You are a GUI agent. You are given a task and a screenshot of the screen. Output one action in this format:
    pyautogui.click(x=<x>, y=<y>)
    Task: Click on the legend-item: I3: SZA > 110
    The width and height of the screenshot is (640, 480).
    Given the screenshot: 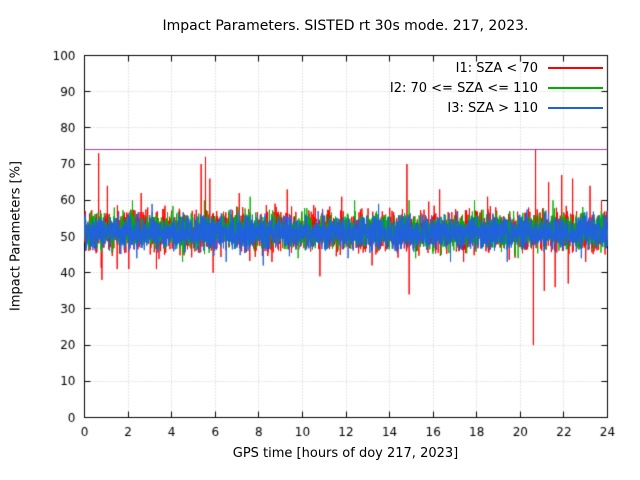 What is the action you would take?
    pyautogui.click(x=496, y=108)
    